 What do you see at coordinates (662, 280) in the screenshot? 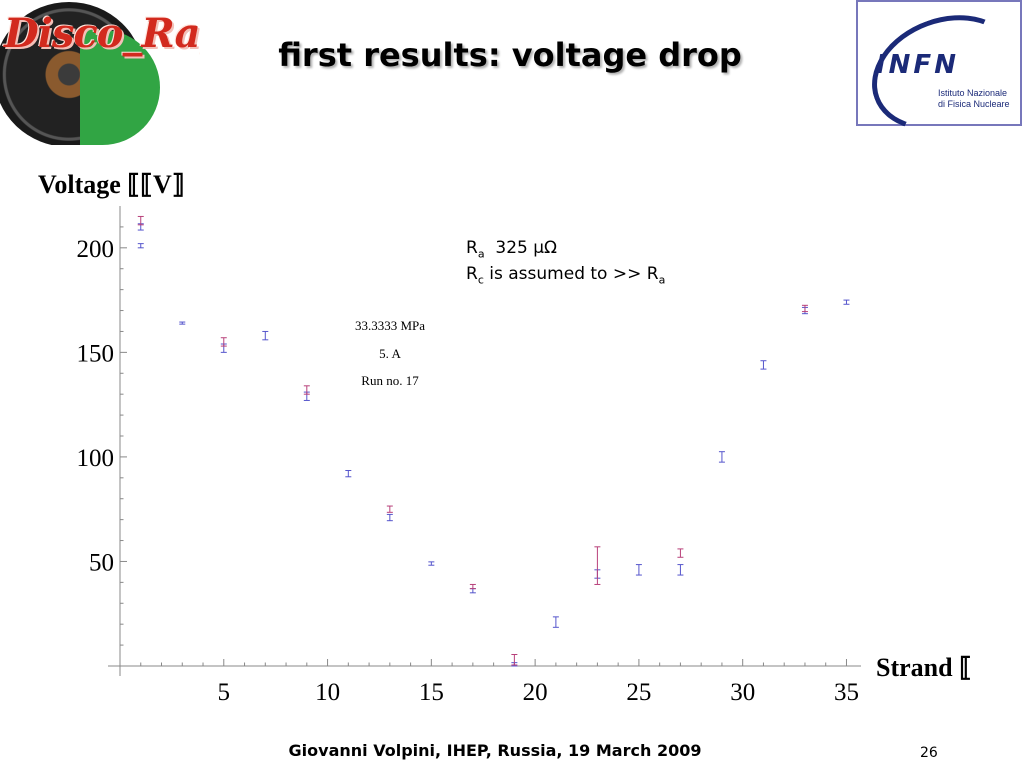
I see `rc-tail-subscript: a` at bounding box center [662, 280].